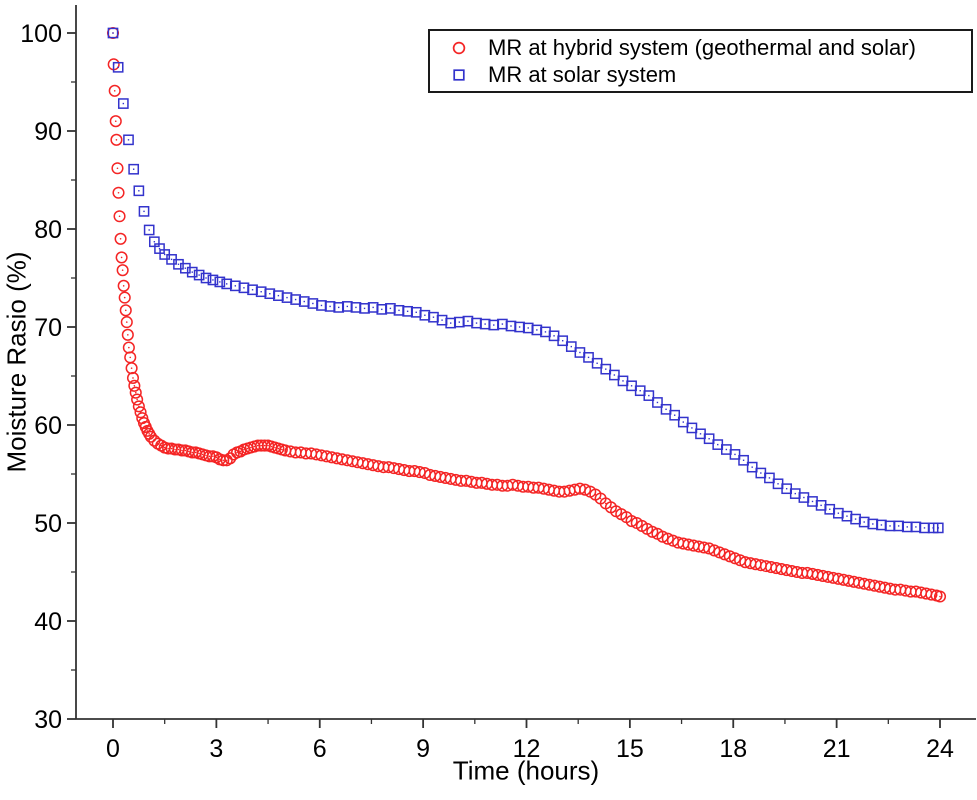  Describe the element at coordinates (48, 524) in the screenshot. I see `y-tick-label: 50` at that location.